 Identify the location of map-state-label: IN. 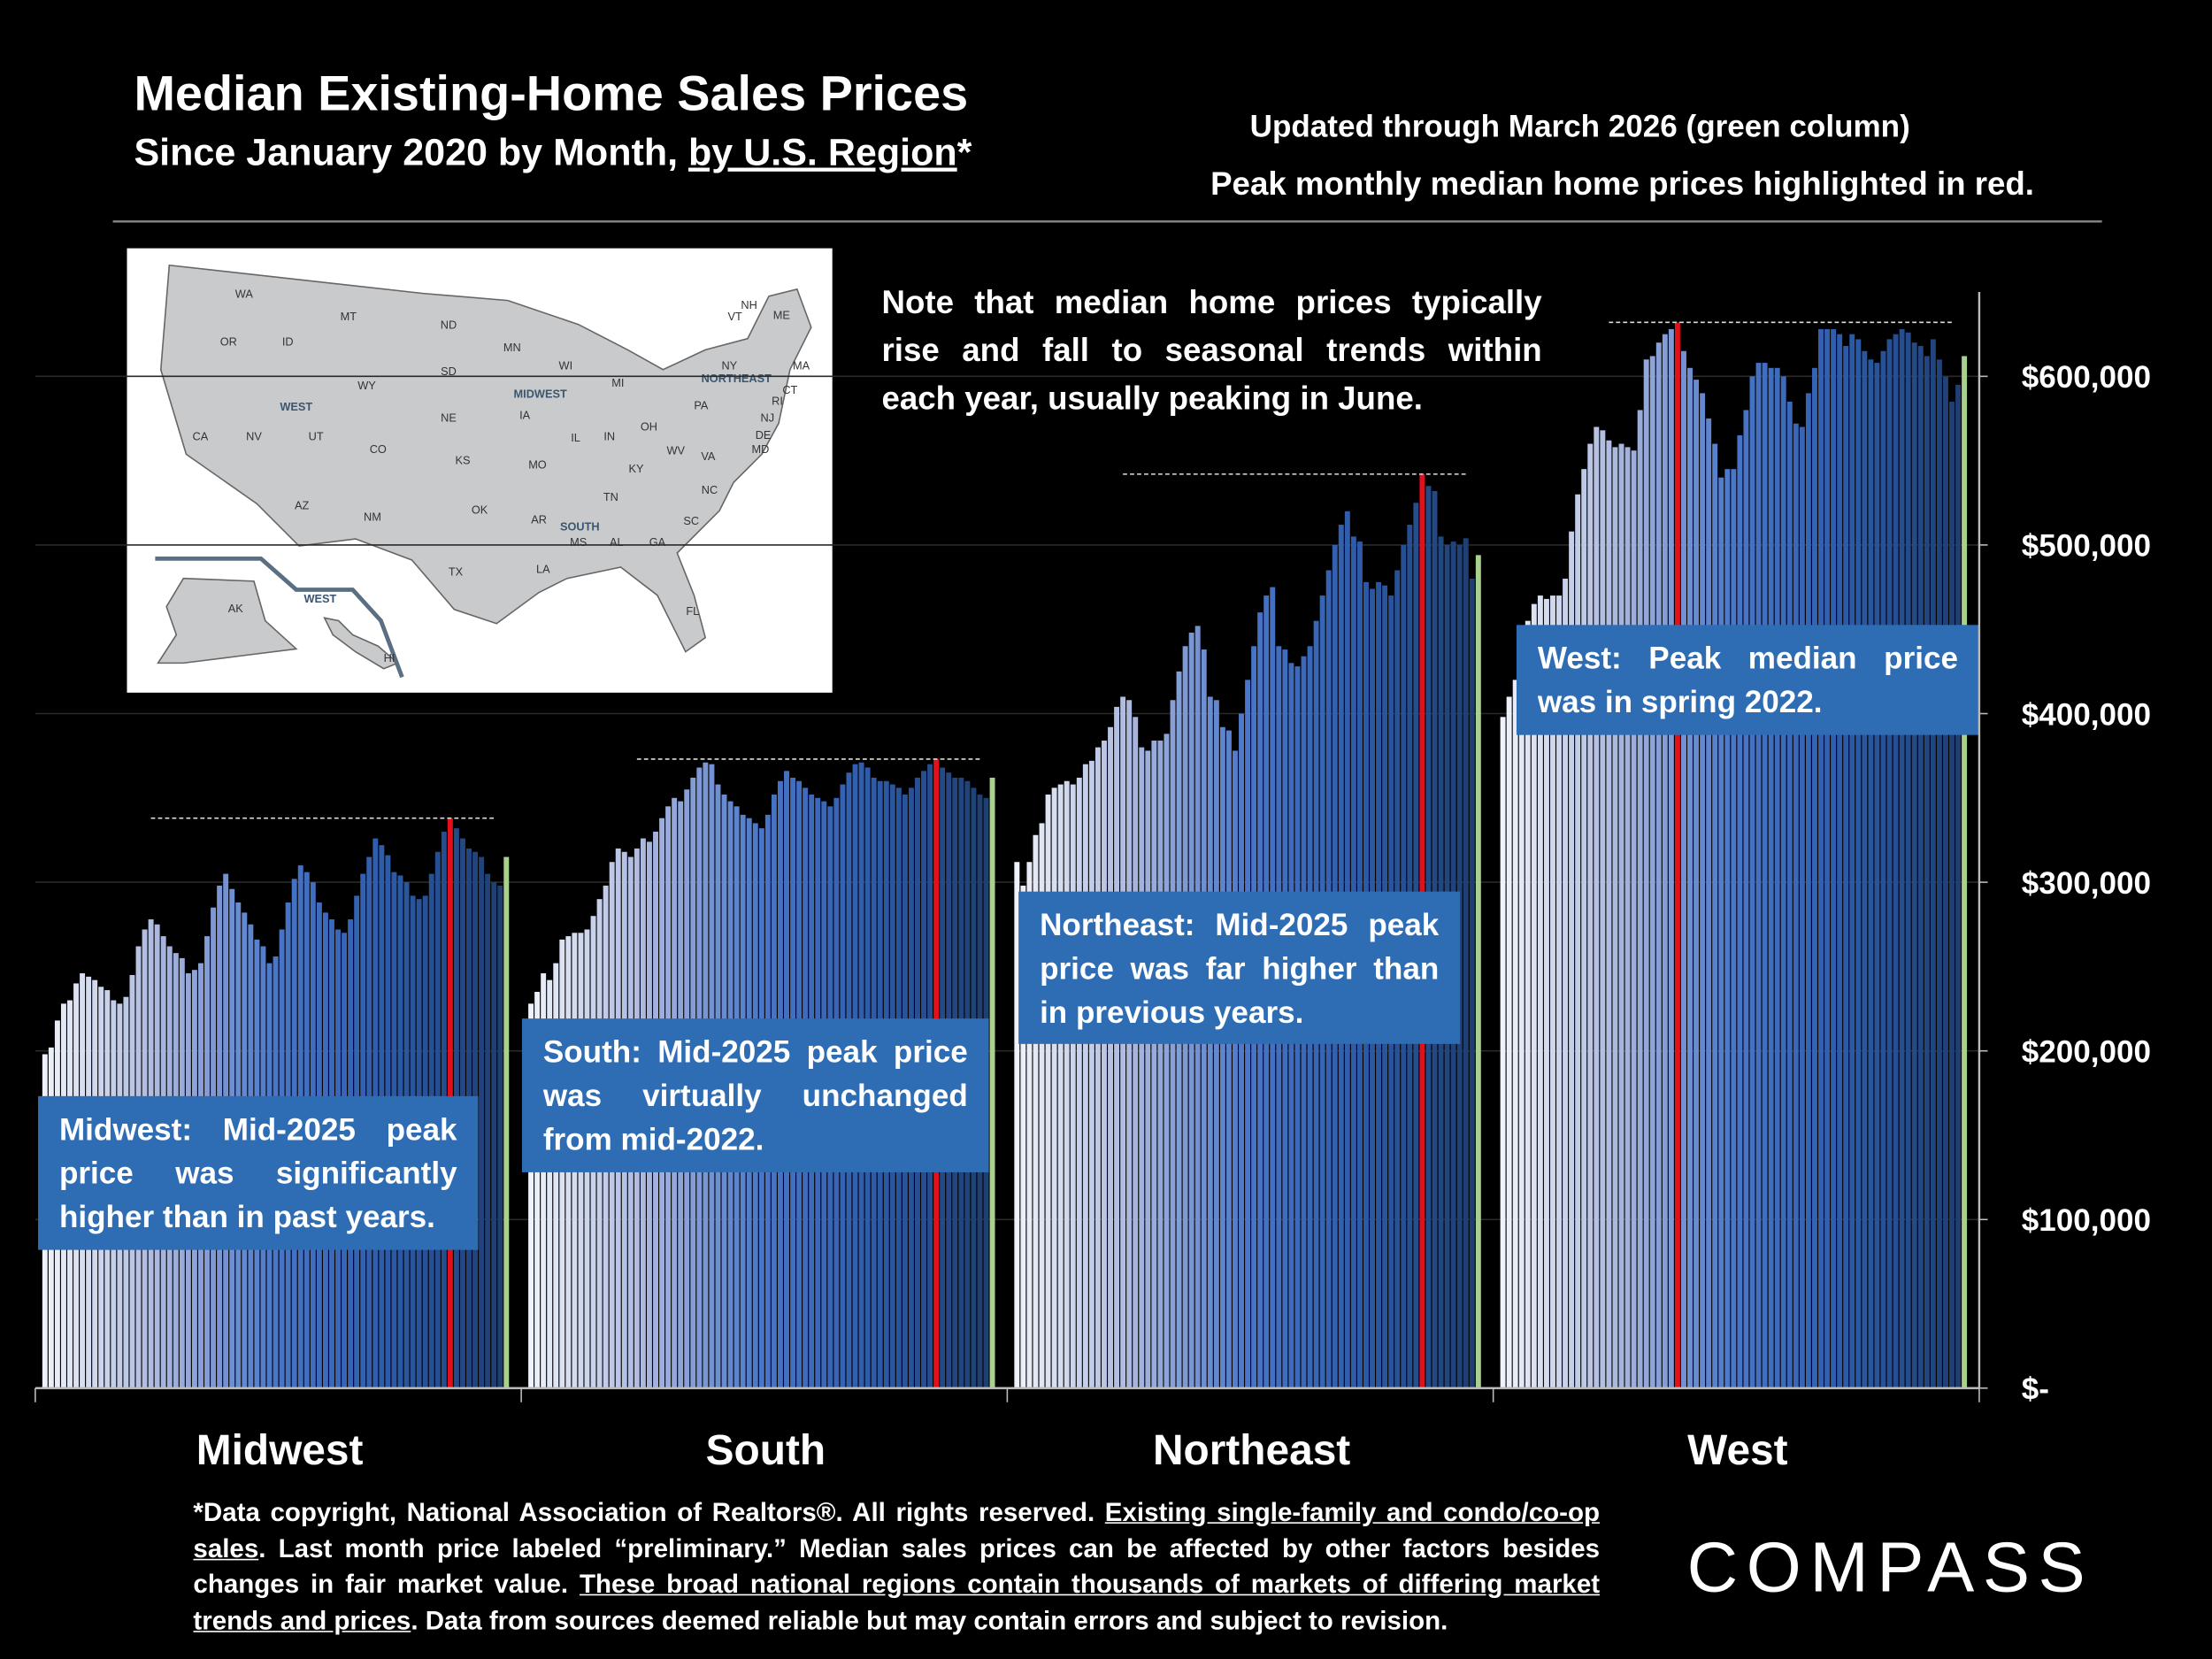
(609, 436).